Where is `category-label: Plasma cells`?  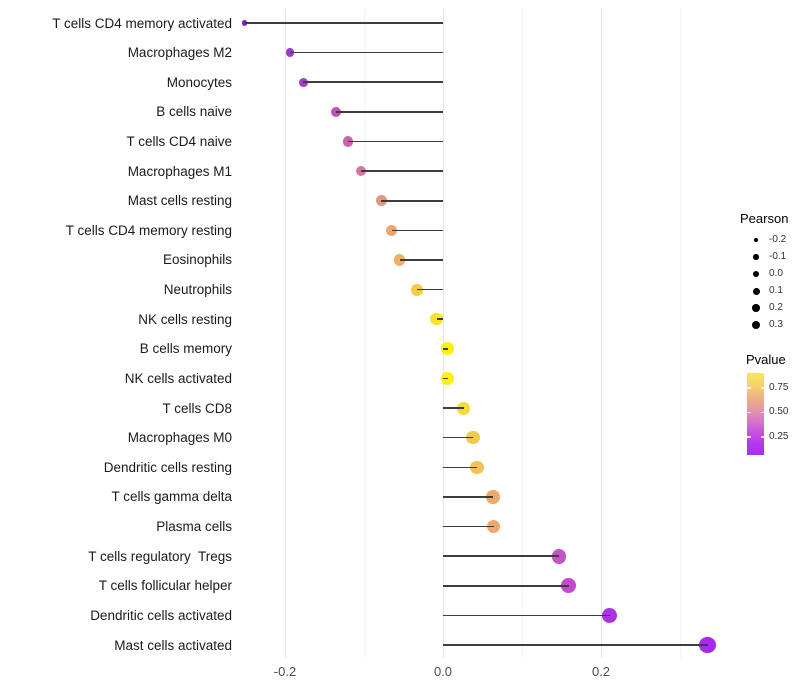
category-label: Plasma cells is located at coordinates (194, 527).